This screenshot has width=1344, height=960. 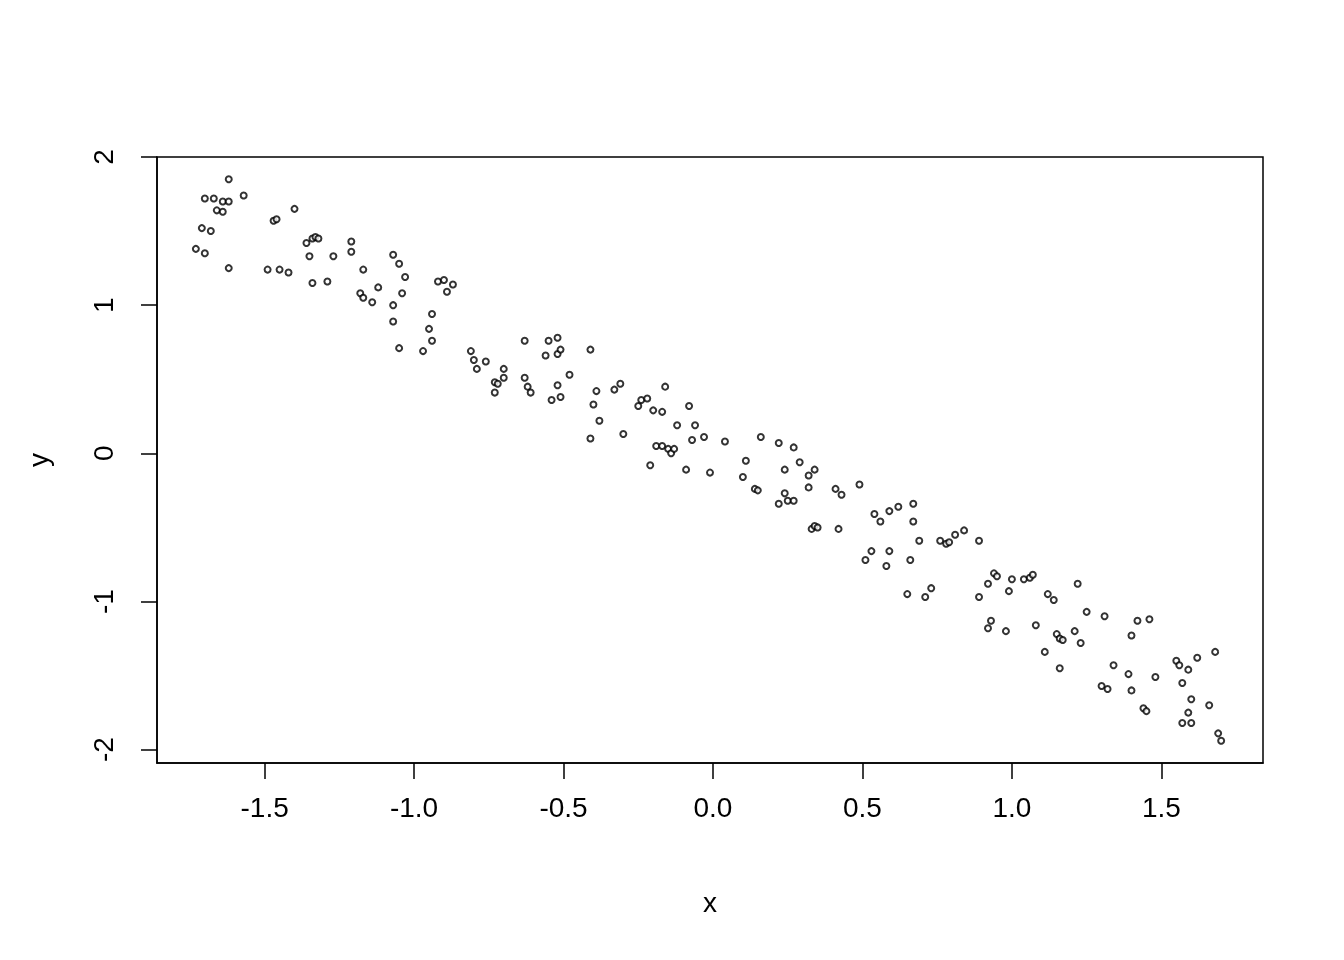 What do you see at coordinates (103, 750) in the screenshot?
I see `y-tick-label: -2` at bounding box center [103, 750].